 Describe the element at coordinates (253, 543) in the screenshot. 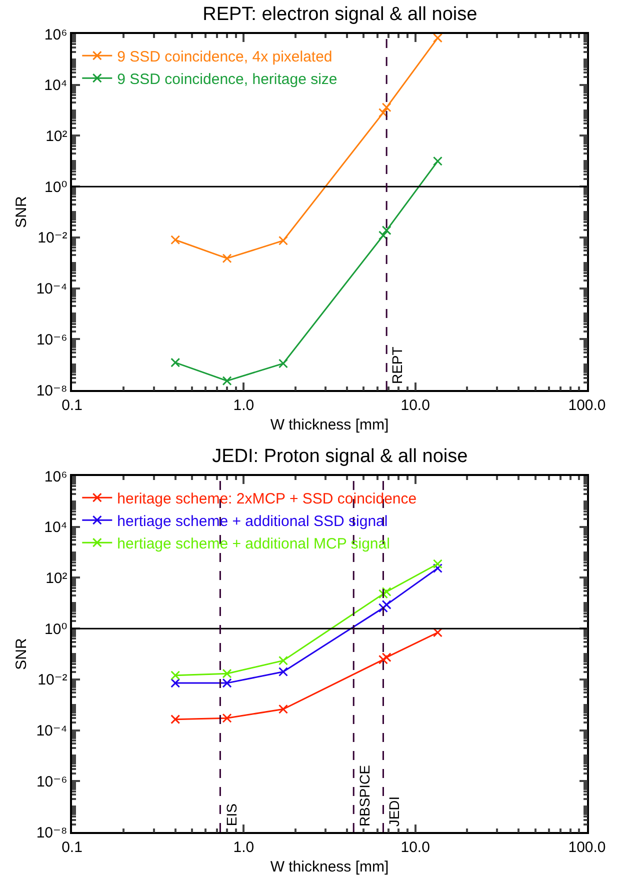

I see `legend-label: hertiage scheme + additional MCP signal` at that location.